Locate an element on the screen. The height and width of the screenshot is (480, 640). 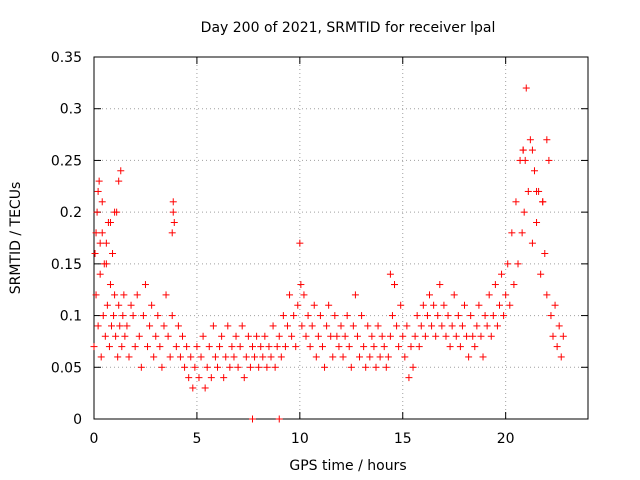
y-axis-title: SRMTID / TECUs is located at coordinates (16, 238).